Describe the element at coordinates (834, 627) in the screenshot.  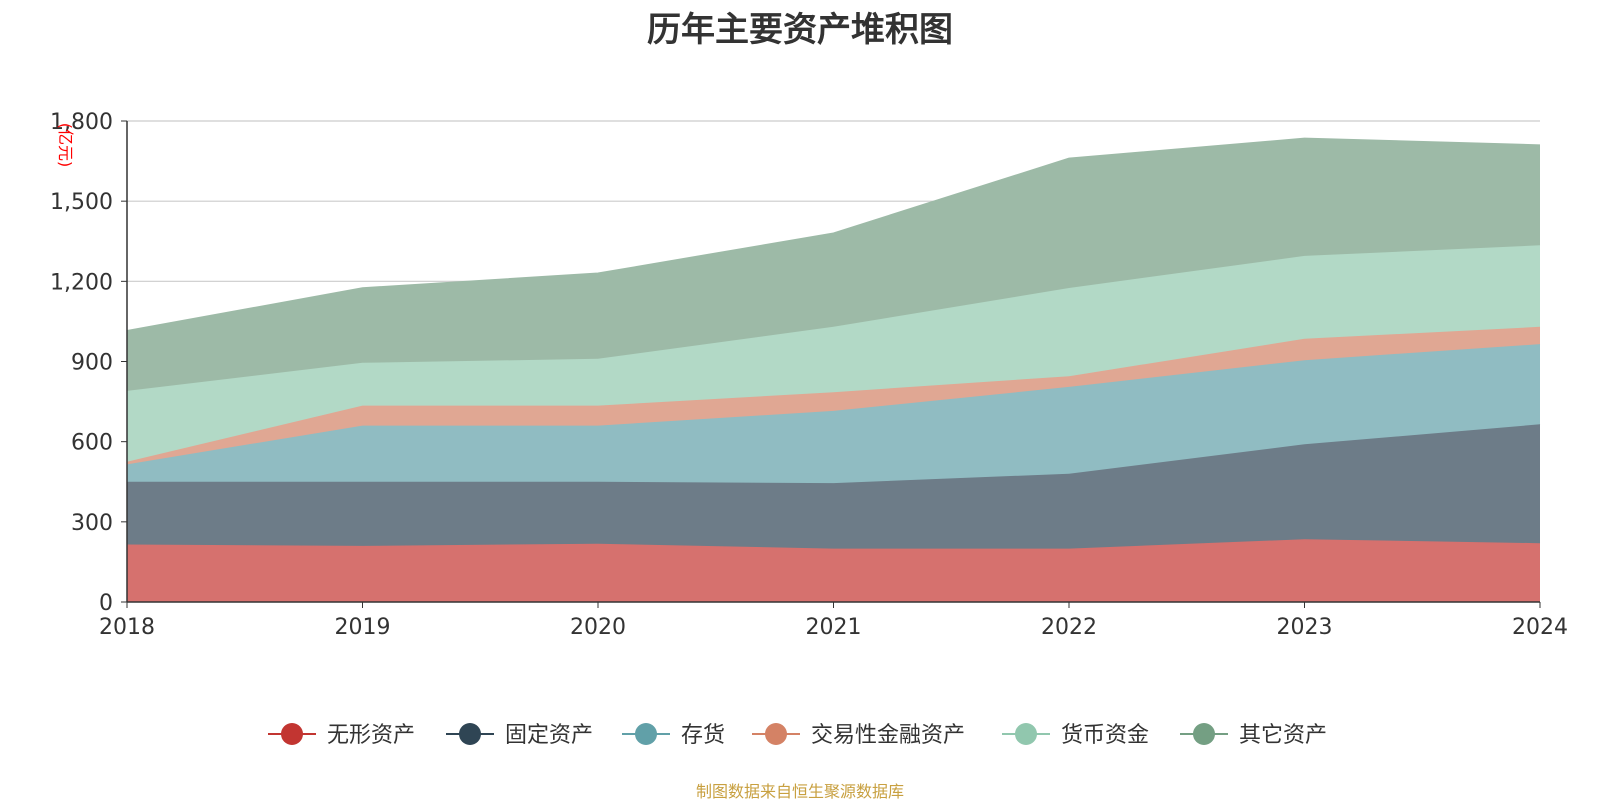
I see `x-tick-label: 2021` at that location.